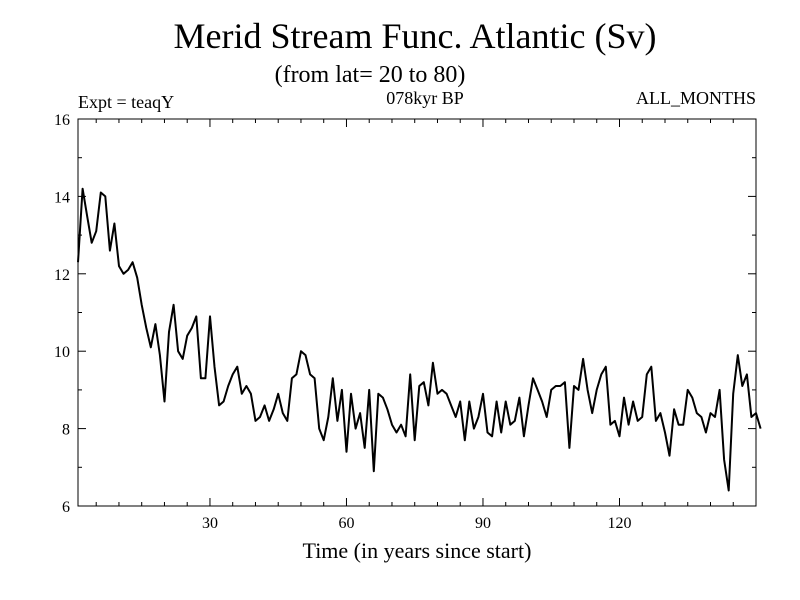 The width and height of the screenshot is (800, 600). I want to click on x-tick-label: 120, so click(619, 523).